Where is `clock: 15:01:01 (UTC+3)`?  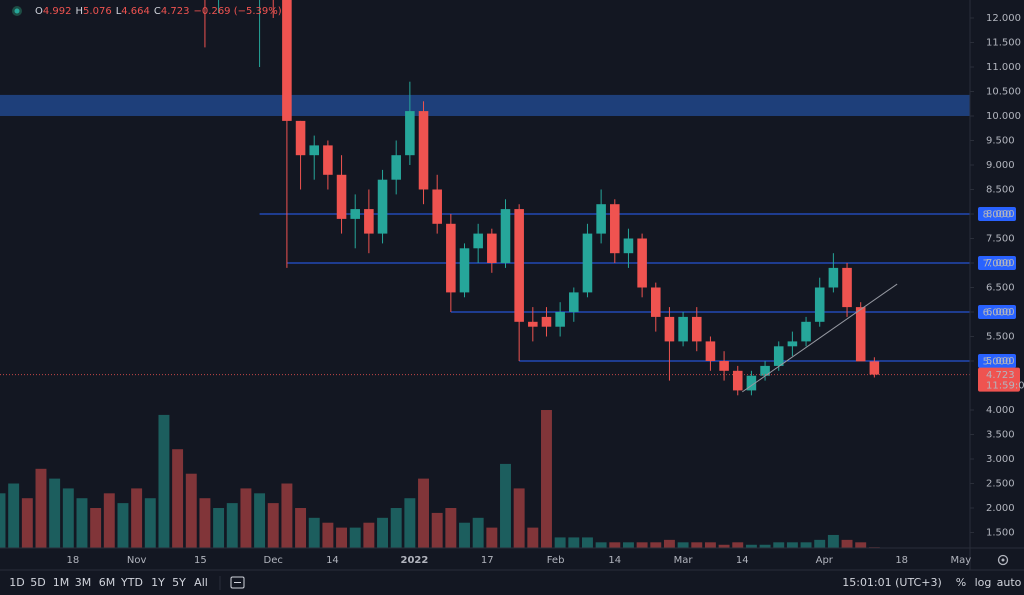
clock: 15:01:01 (UTC+3) is located at coordinates (892, 582).